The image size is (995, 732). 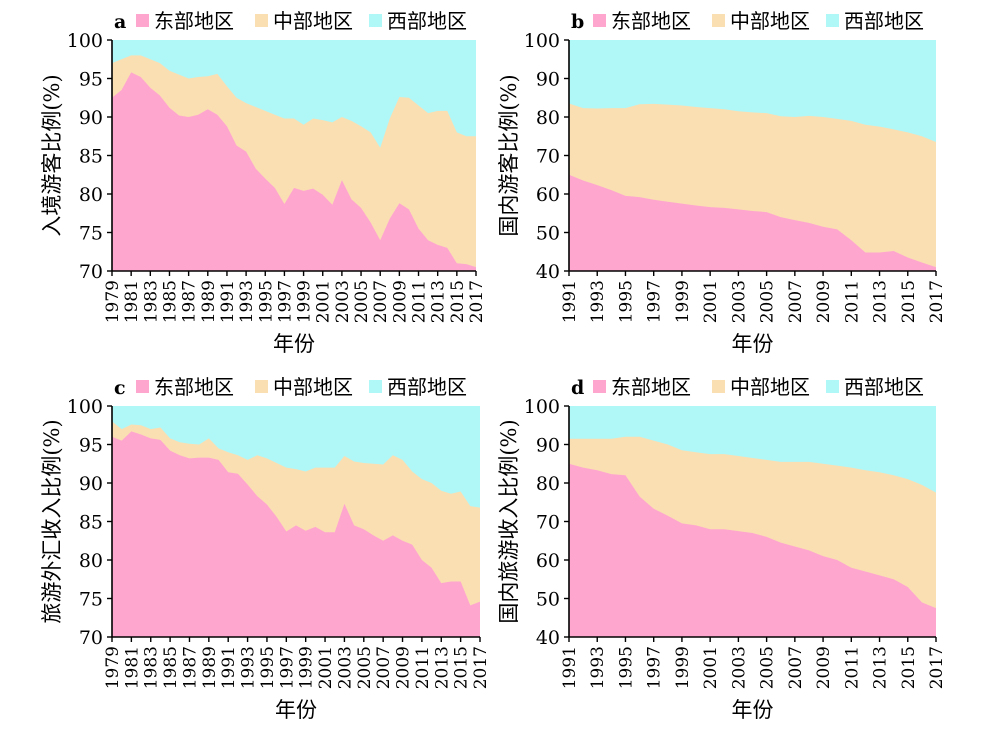 I want to click on y-axis-title: 旅游外汇收入比例(%), so click(x=52, y=521).